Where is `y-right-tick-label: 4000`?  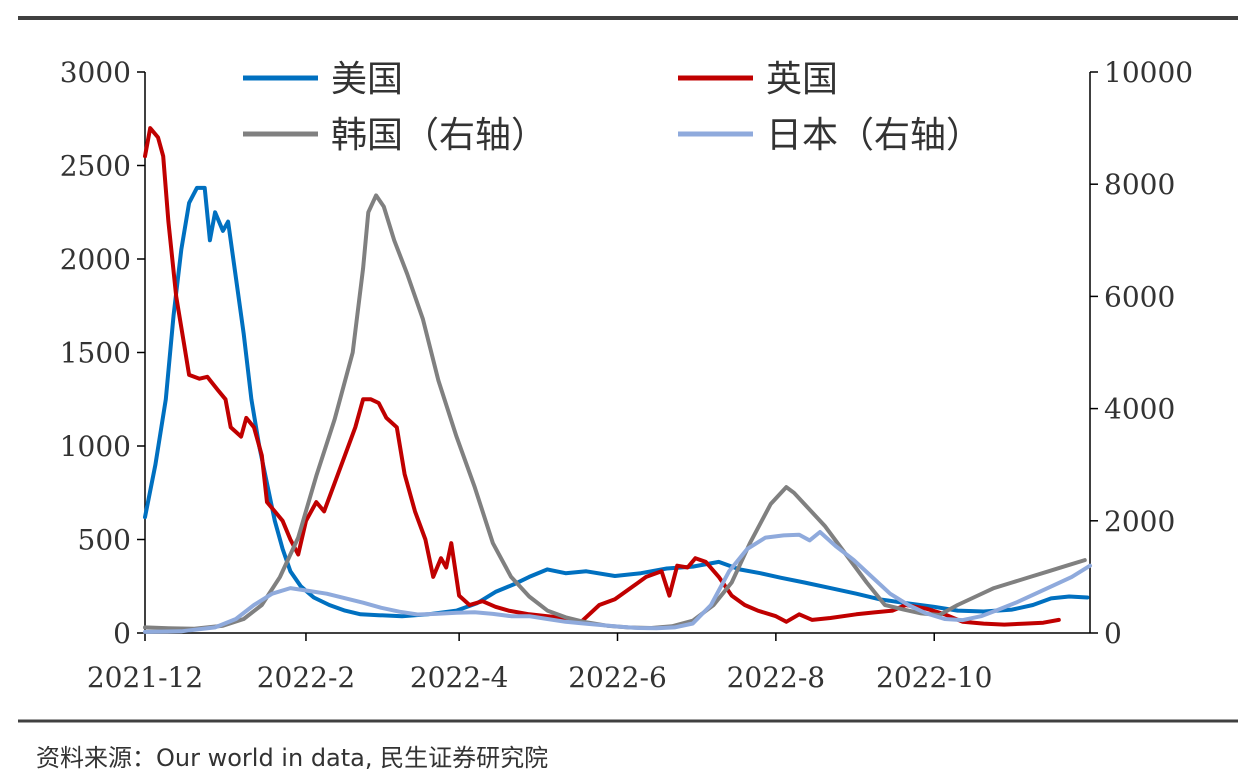
y-right-tick-label: 4000 is located at coordinates (1139, 409).